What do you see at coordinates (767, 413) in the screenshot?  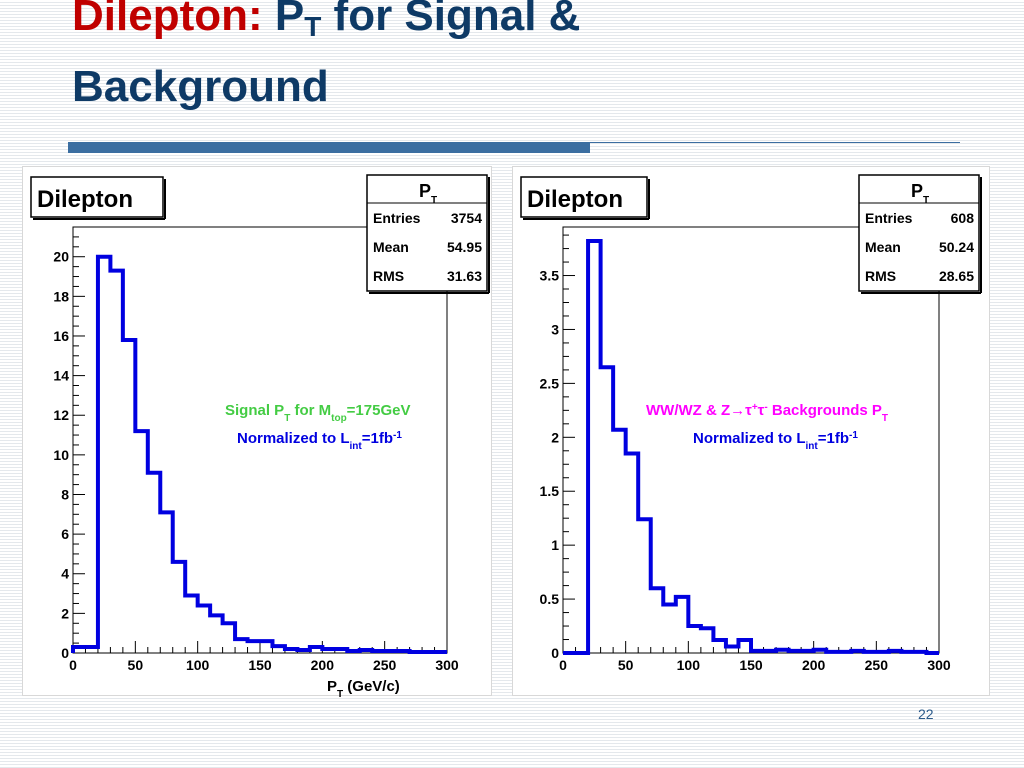 I see `annotation-line1: WW/WZ & Z→τ+τ- Backgrounds PT` at bounding box center [767, 413].